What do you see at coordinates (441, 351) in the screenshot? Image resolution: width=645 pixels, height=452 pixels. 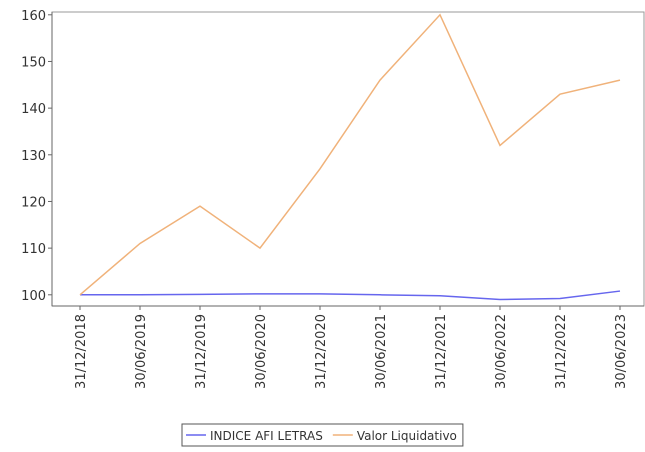 I see `x-tick-label: 31/12/2021` at bounding box center [441, 351].